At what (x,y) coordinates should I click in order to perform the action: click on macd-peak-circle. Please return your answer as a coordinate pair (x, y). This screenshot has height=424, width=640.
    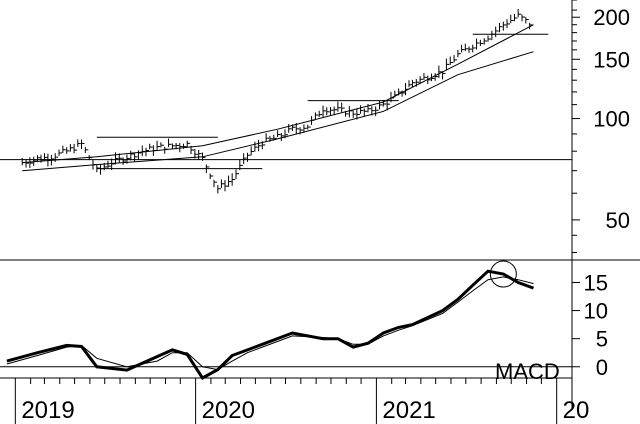
    Looking at the image, I should click on (503, 274).